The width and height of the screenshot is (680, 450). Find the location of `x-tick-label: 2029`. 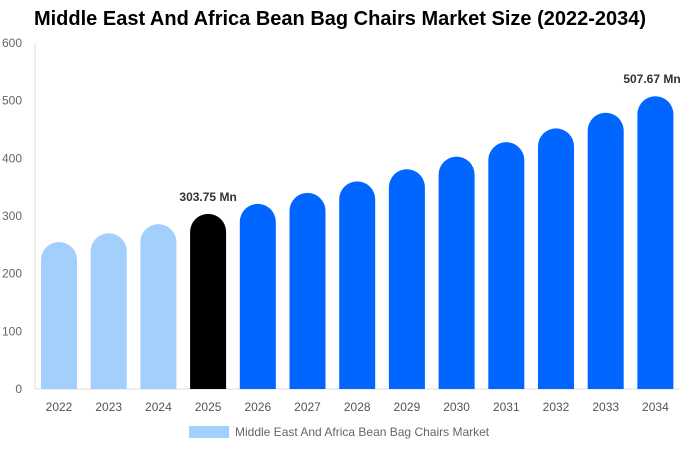

x-tick-label: 2029 is located at coordinates (407, 407).